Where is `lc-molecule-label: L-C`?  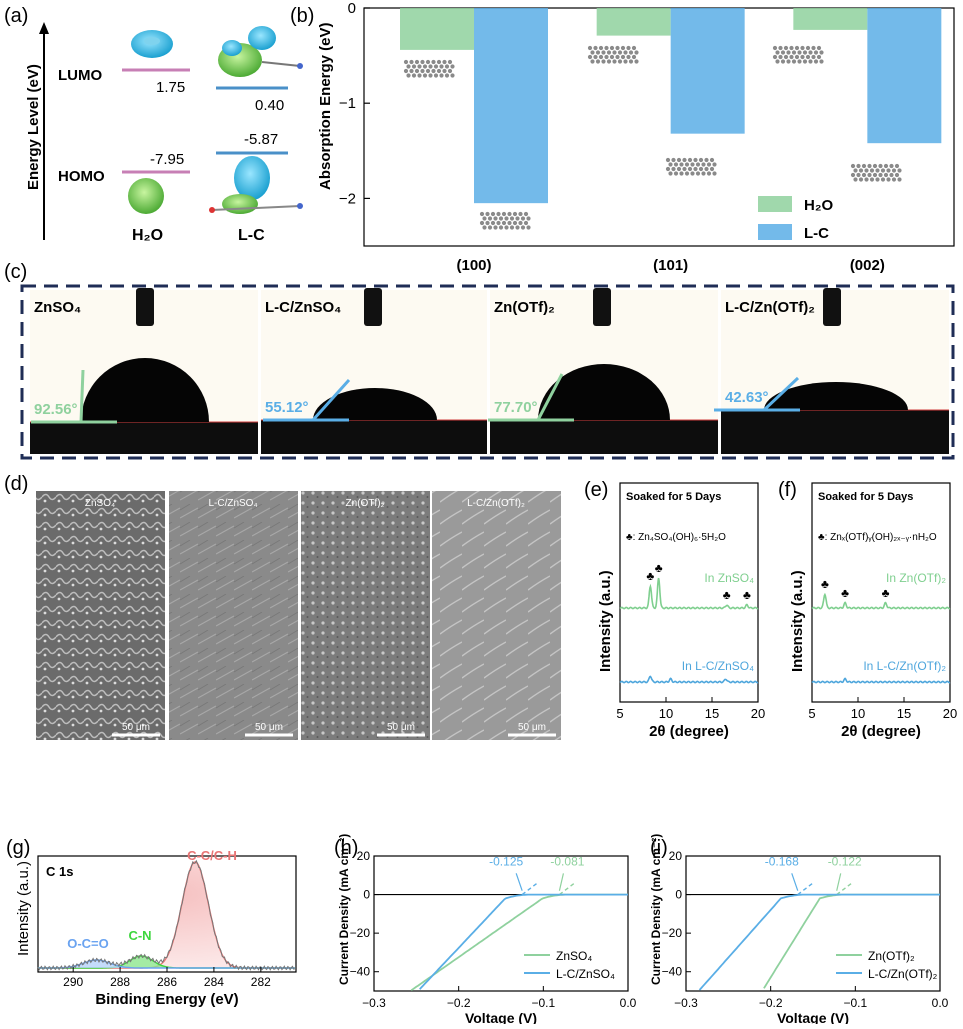
lc-molecule-label: L-C is located at coordinates (251, 235).